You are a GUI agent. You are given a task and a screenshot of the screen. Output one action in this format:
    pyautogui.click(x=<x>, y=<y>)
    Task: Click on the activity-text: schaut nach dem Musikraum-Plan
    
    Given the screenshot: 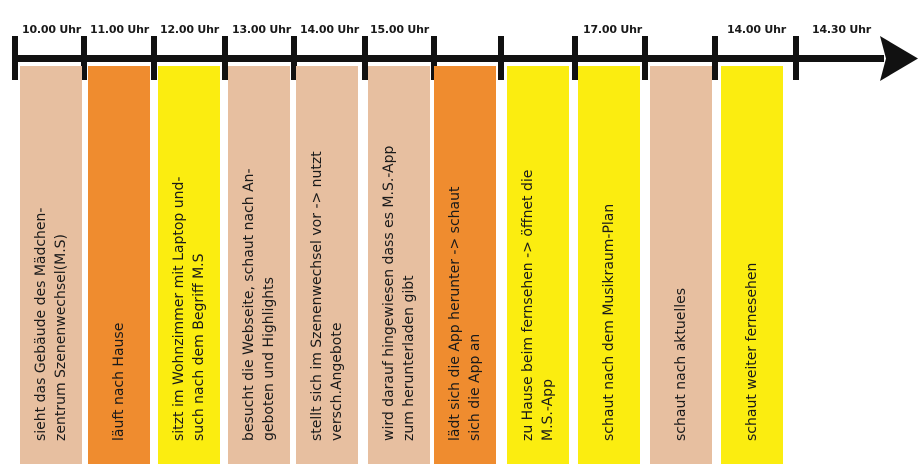 What is the action you would take?
    pyautogui.click(x=609, y=322)
    